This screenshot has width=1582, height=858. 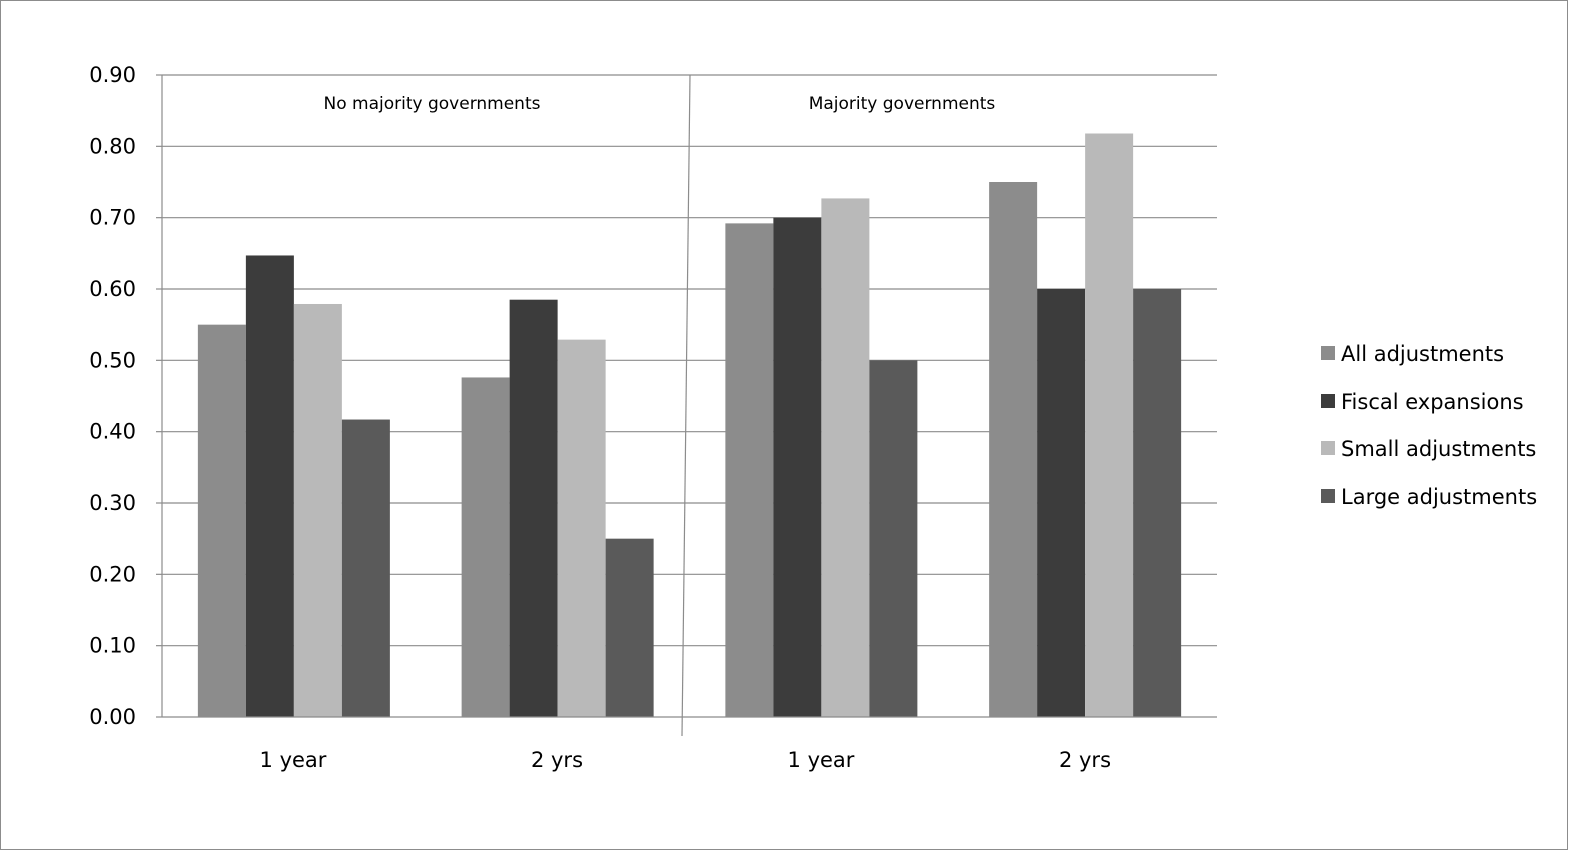 I want to click on y-tick-label: 0.60, so click(x=112, y=289).